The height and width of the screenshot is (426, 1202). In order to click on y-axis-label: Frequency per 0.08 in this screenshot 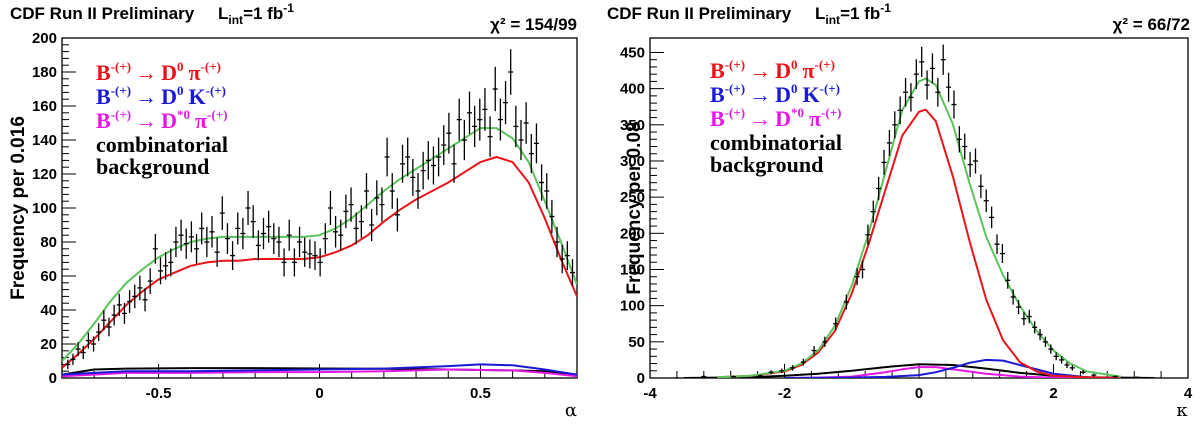, I will do `click(634, 207)`.